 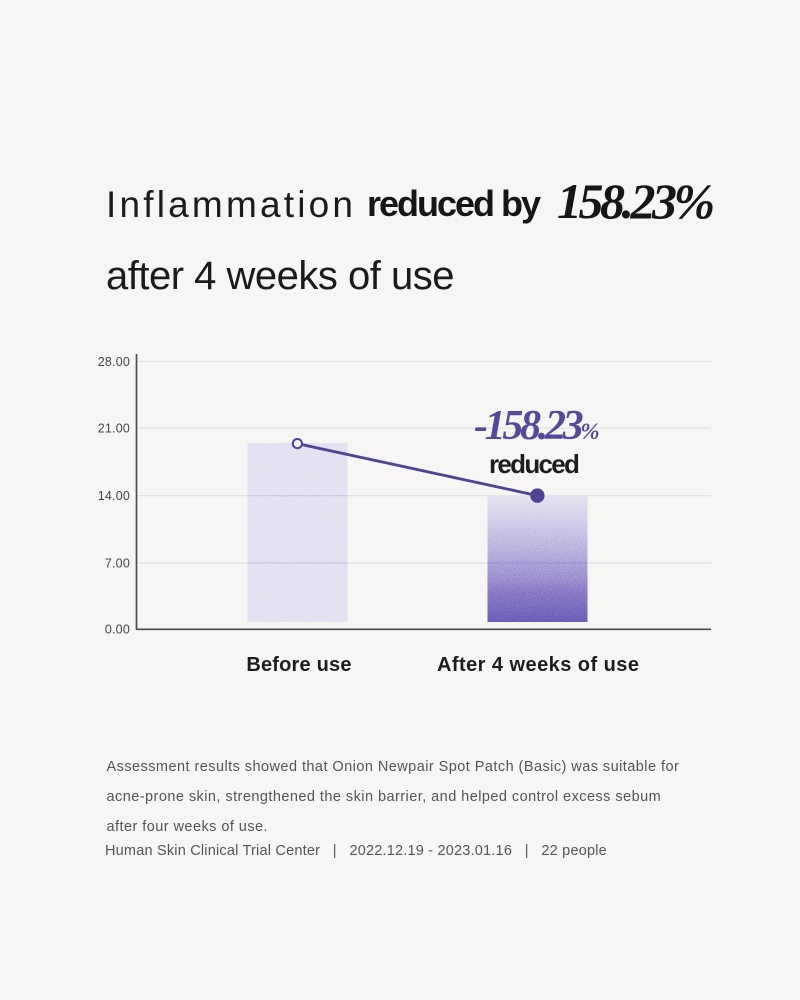 I want to click on svg-text: 14.00, so click(x=114, y=496).